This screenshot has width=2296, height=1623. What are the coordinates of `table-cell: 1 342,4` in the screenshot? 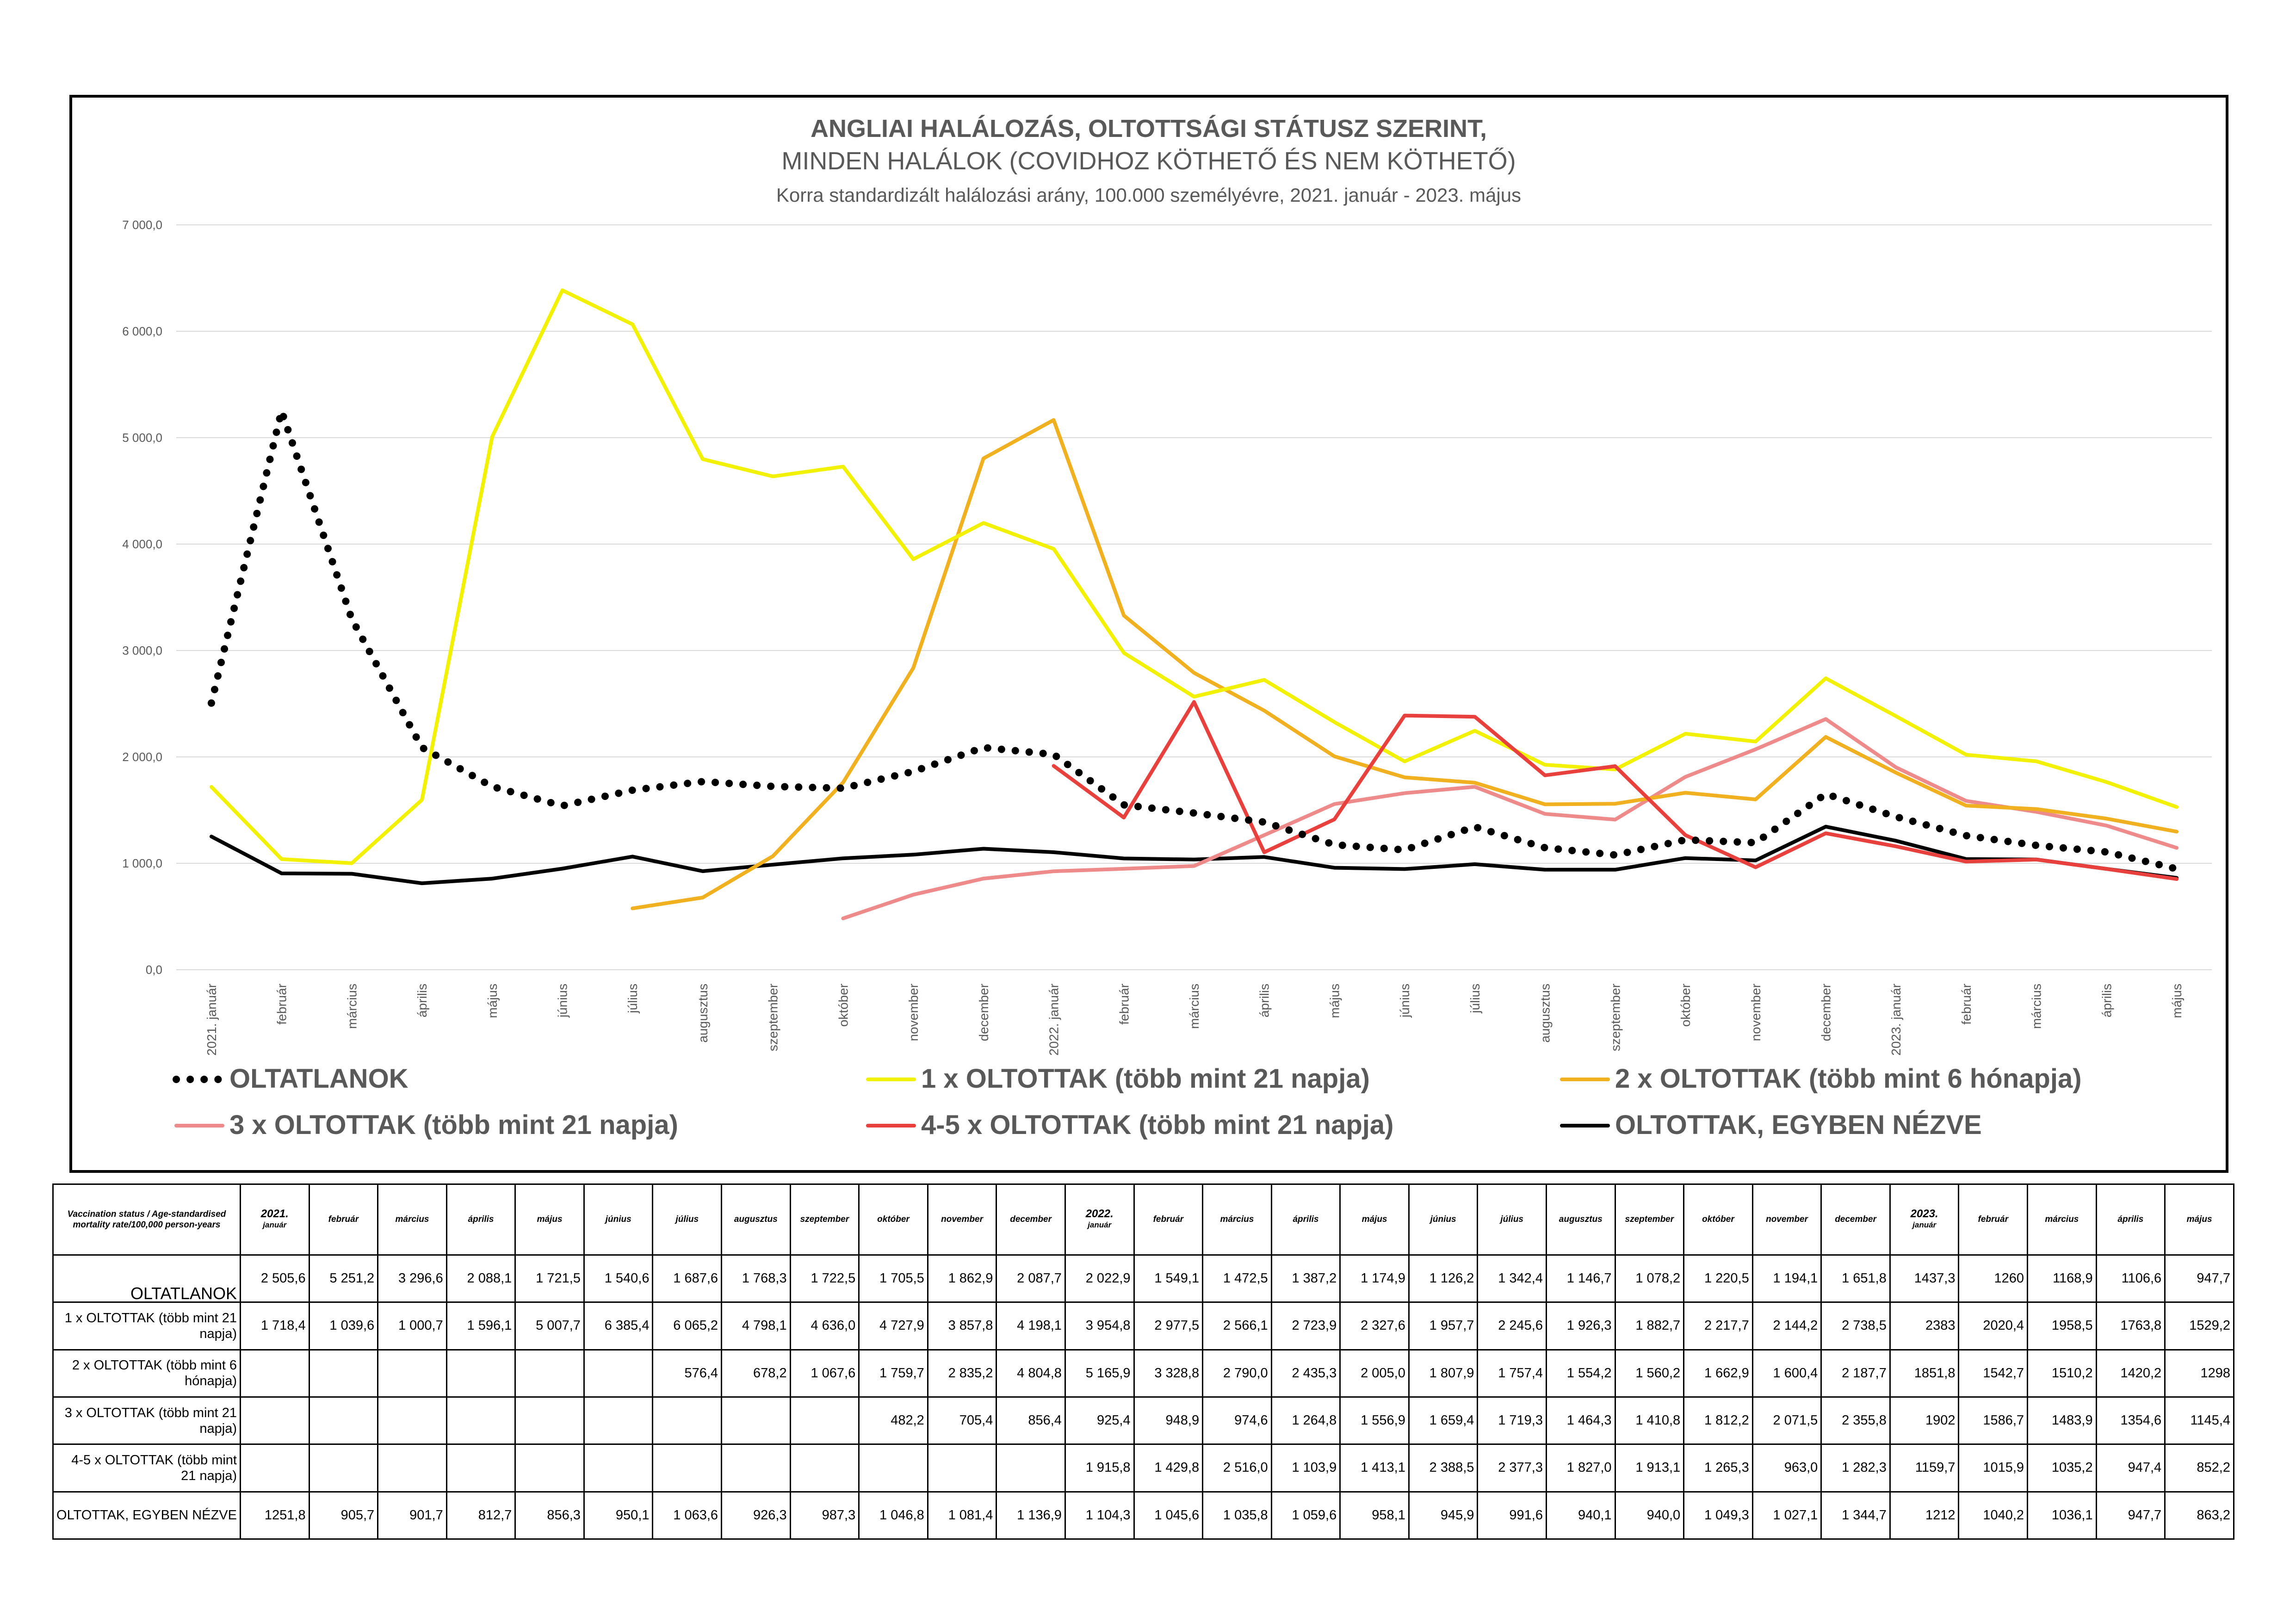 It's located at (1512, 1278).